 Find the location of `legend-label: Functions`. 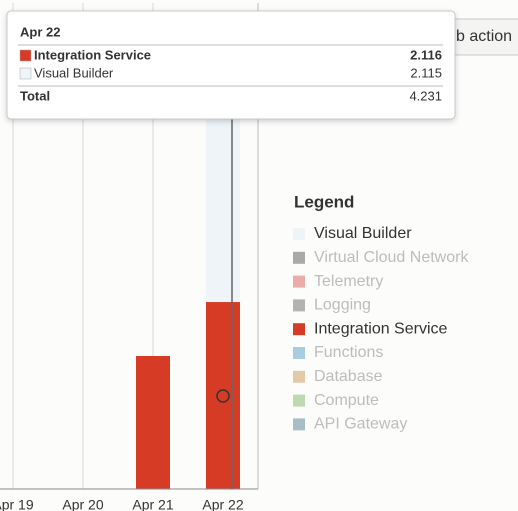

legend-label: Functions is located at coordinates (348, 352).